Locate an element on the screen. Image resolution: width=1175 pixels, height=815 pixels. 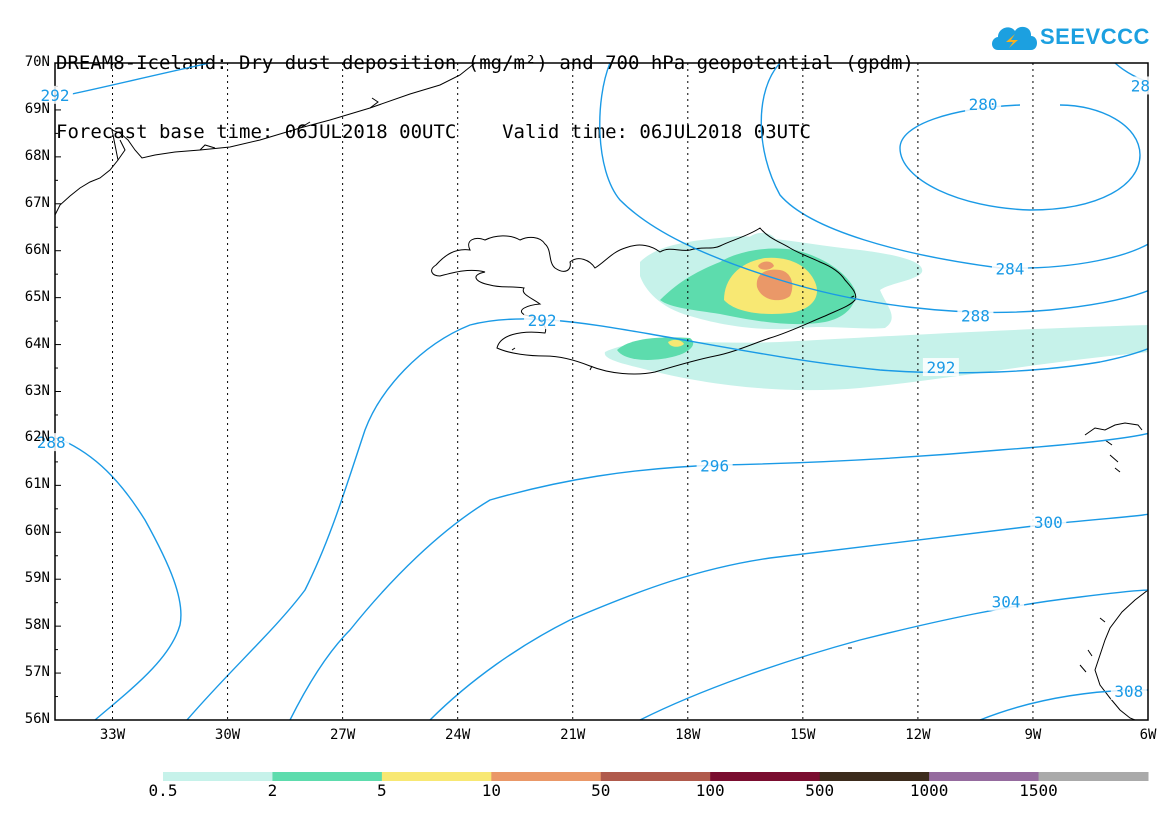
contour-label-308: 308 is located at coordinates (1128, 691).